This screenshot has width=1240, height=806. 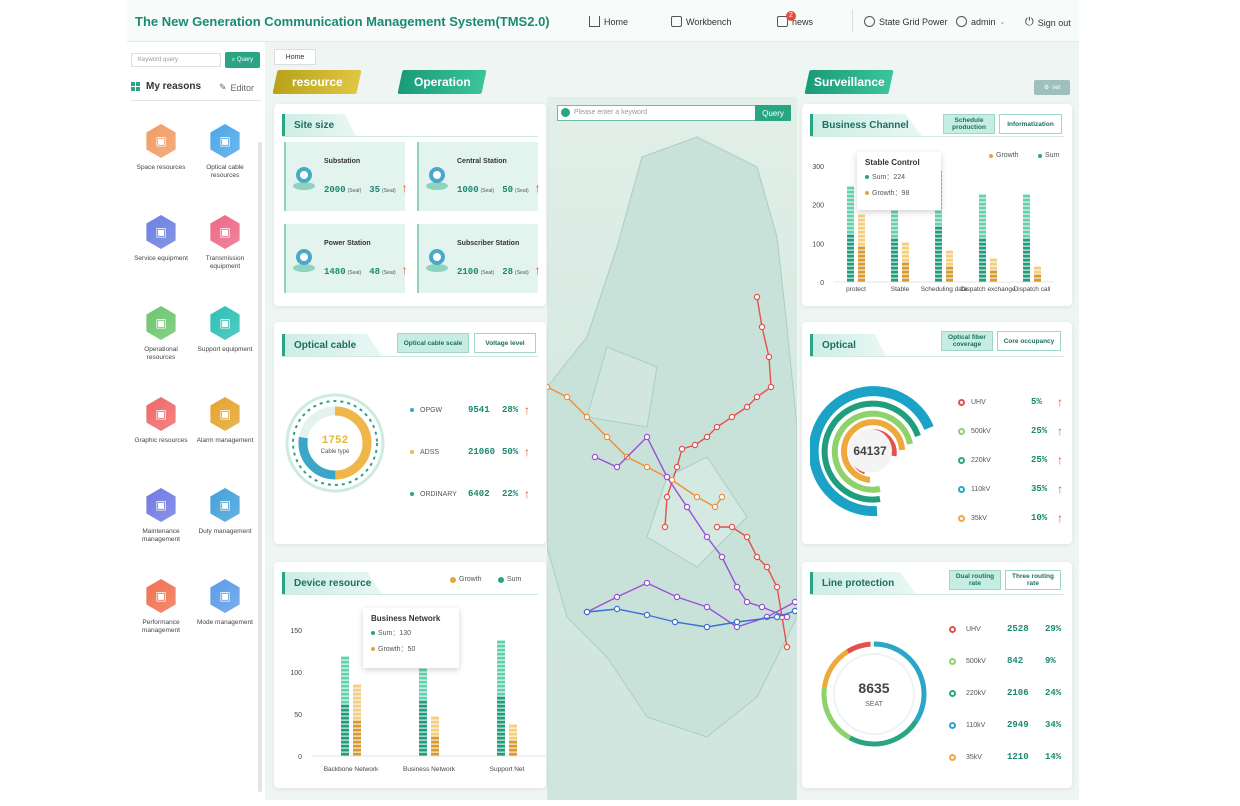 I want to click on tab-core-occupancy: Core occupancy, so click(x=1029, y=341).